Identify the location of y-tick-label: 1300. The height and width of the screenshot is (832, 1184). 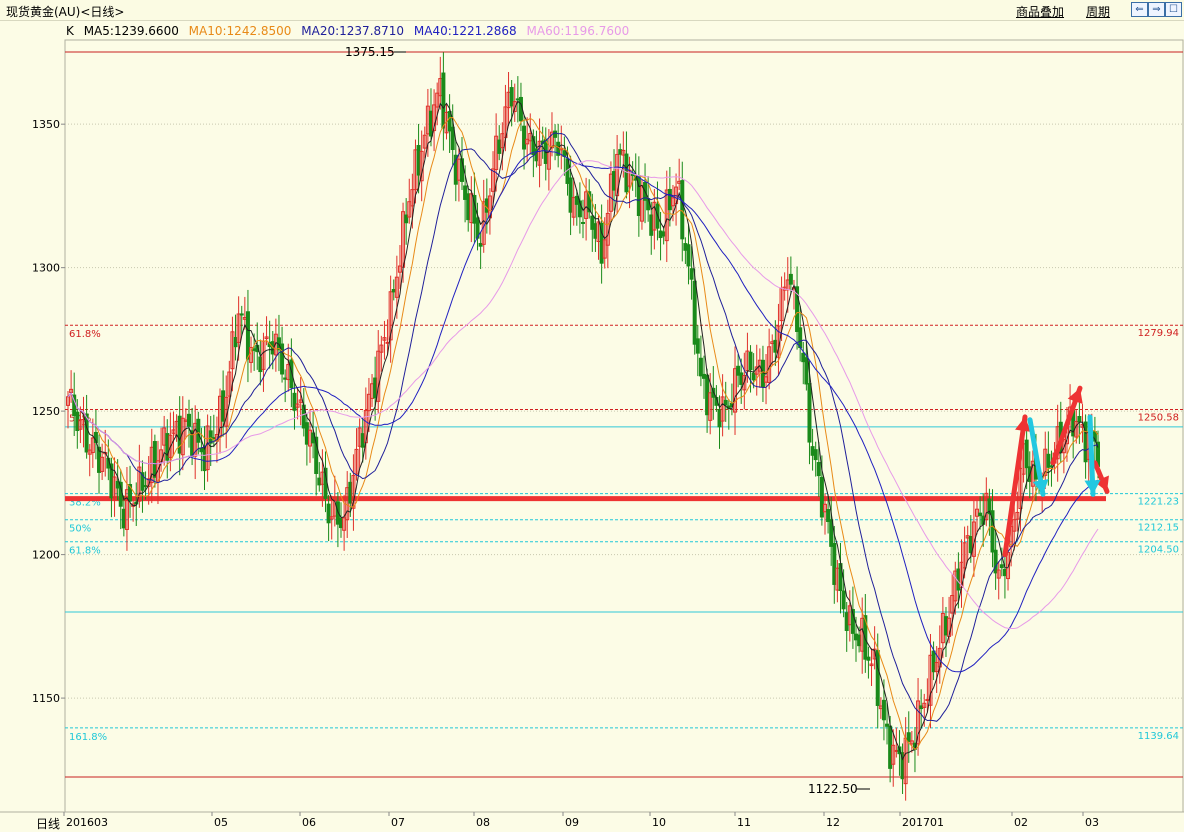
(46, 268).